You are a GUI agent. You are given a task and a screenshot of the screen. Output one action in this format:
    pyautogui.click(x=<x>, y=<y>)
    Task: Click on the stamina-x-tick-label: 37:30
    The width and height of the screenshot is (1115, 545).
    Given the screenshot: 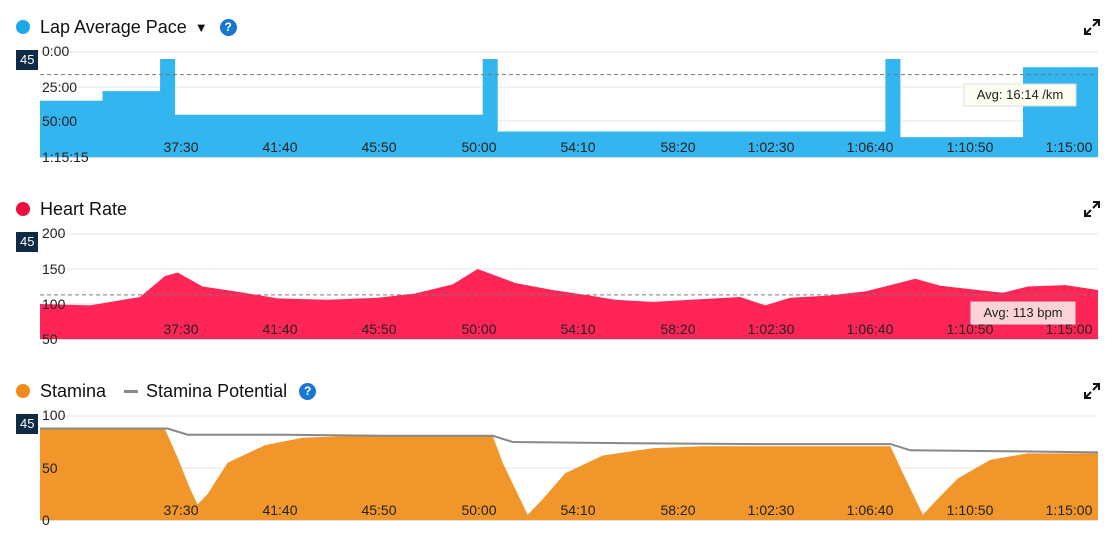 What is the action you would take?
    pyautogui.click(x=180, y=510)
    